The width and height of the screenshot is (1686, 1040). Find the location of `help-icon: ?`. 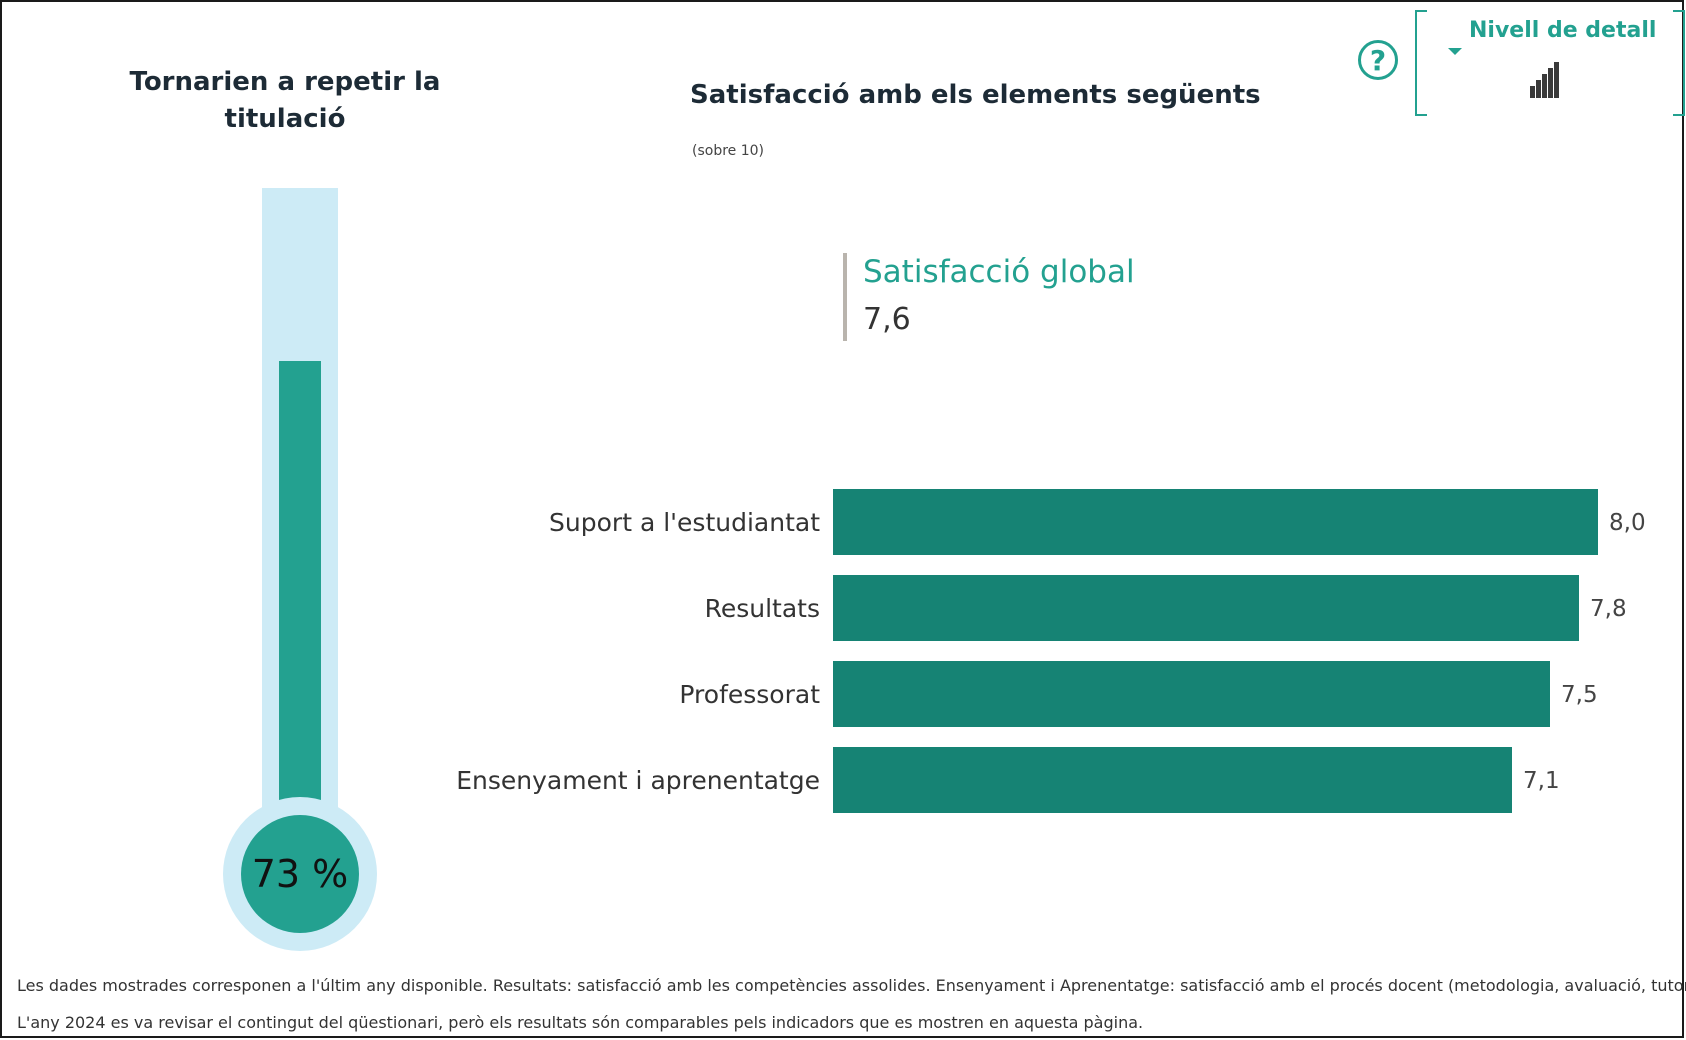

help-icon: ? is located at coordinates (1378, 60).